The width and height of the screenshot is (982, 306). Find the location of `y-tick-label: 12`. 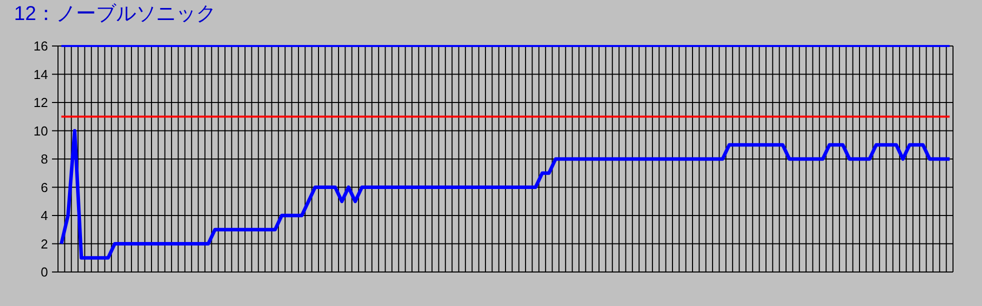

y-tick-label: 12 is located at coordinates (41, 102).